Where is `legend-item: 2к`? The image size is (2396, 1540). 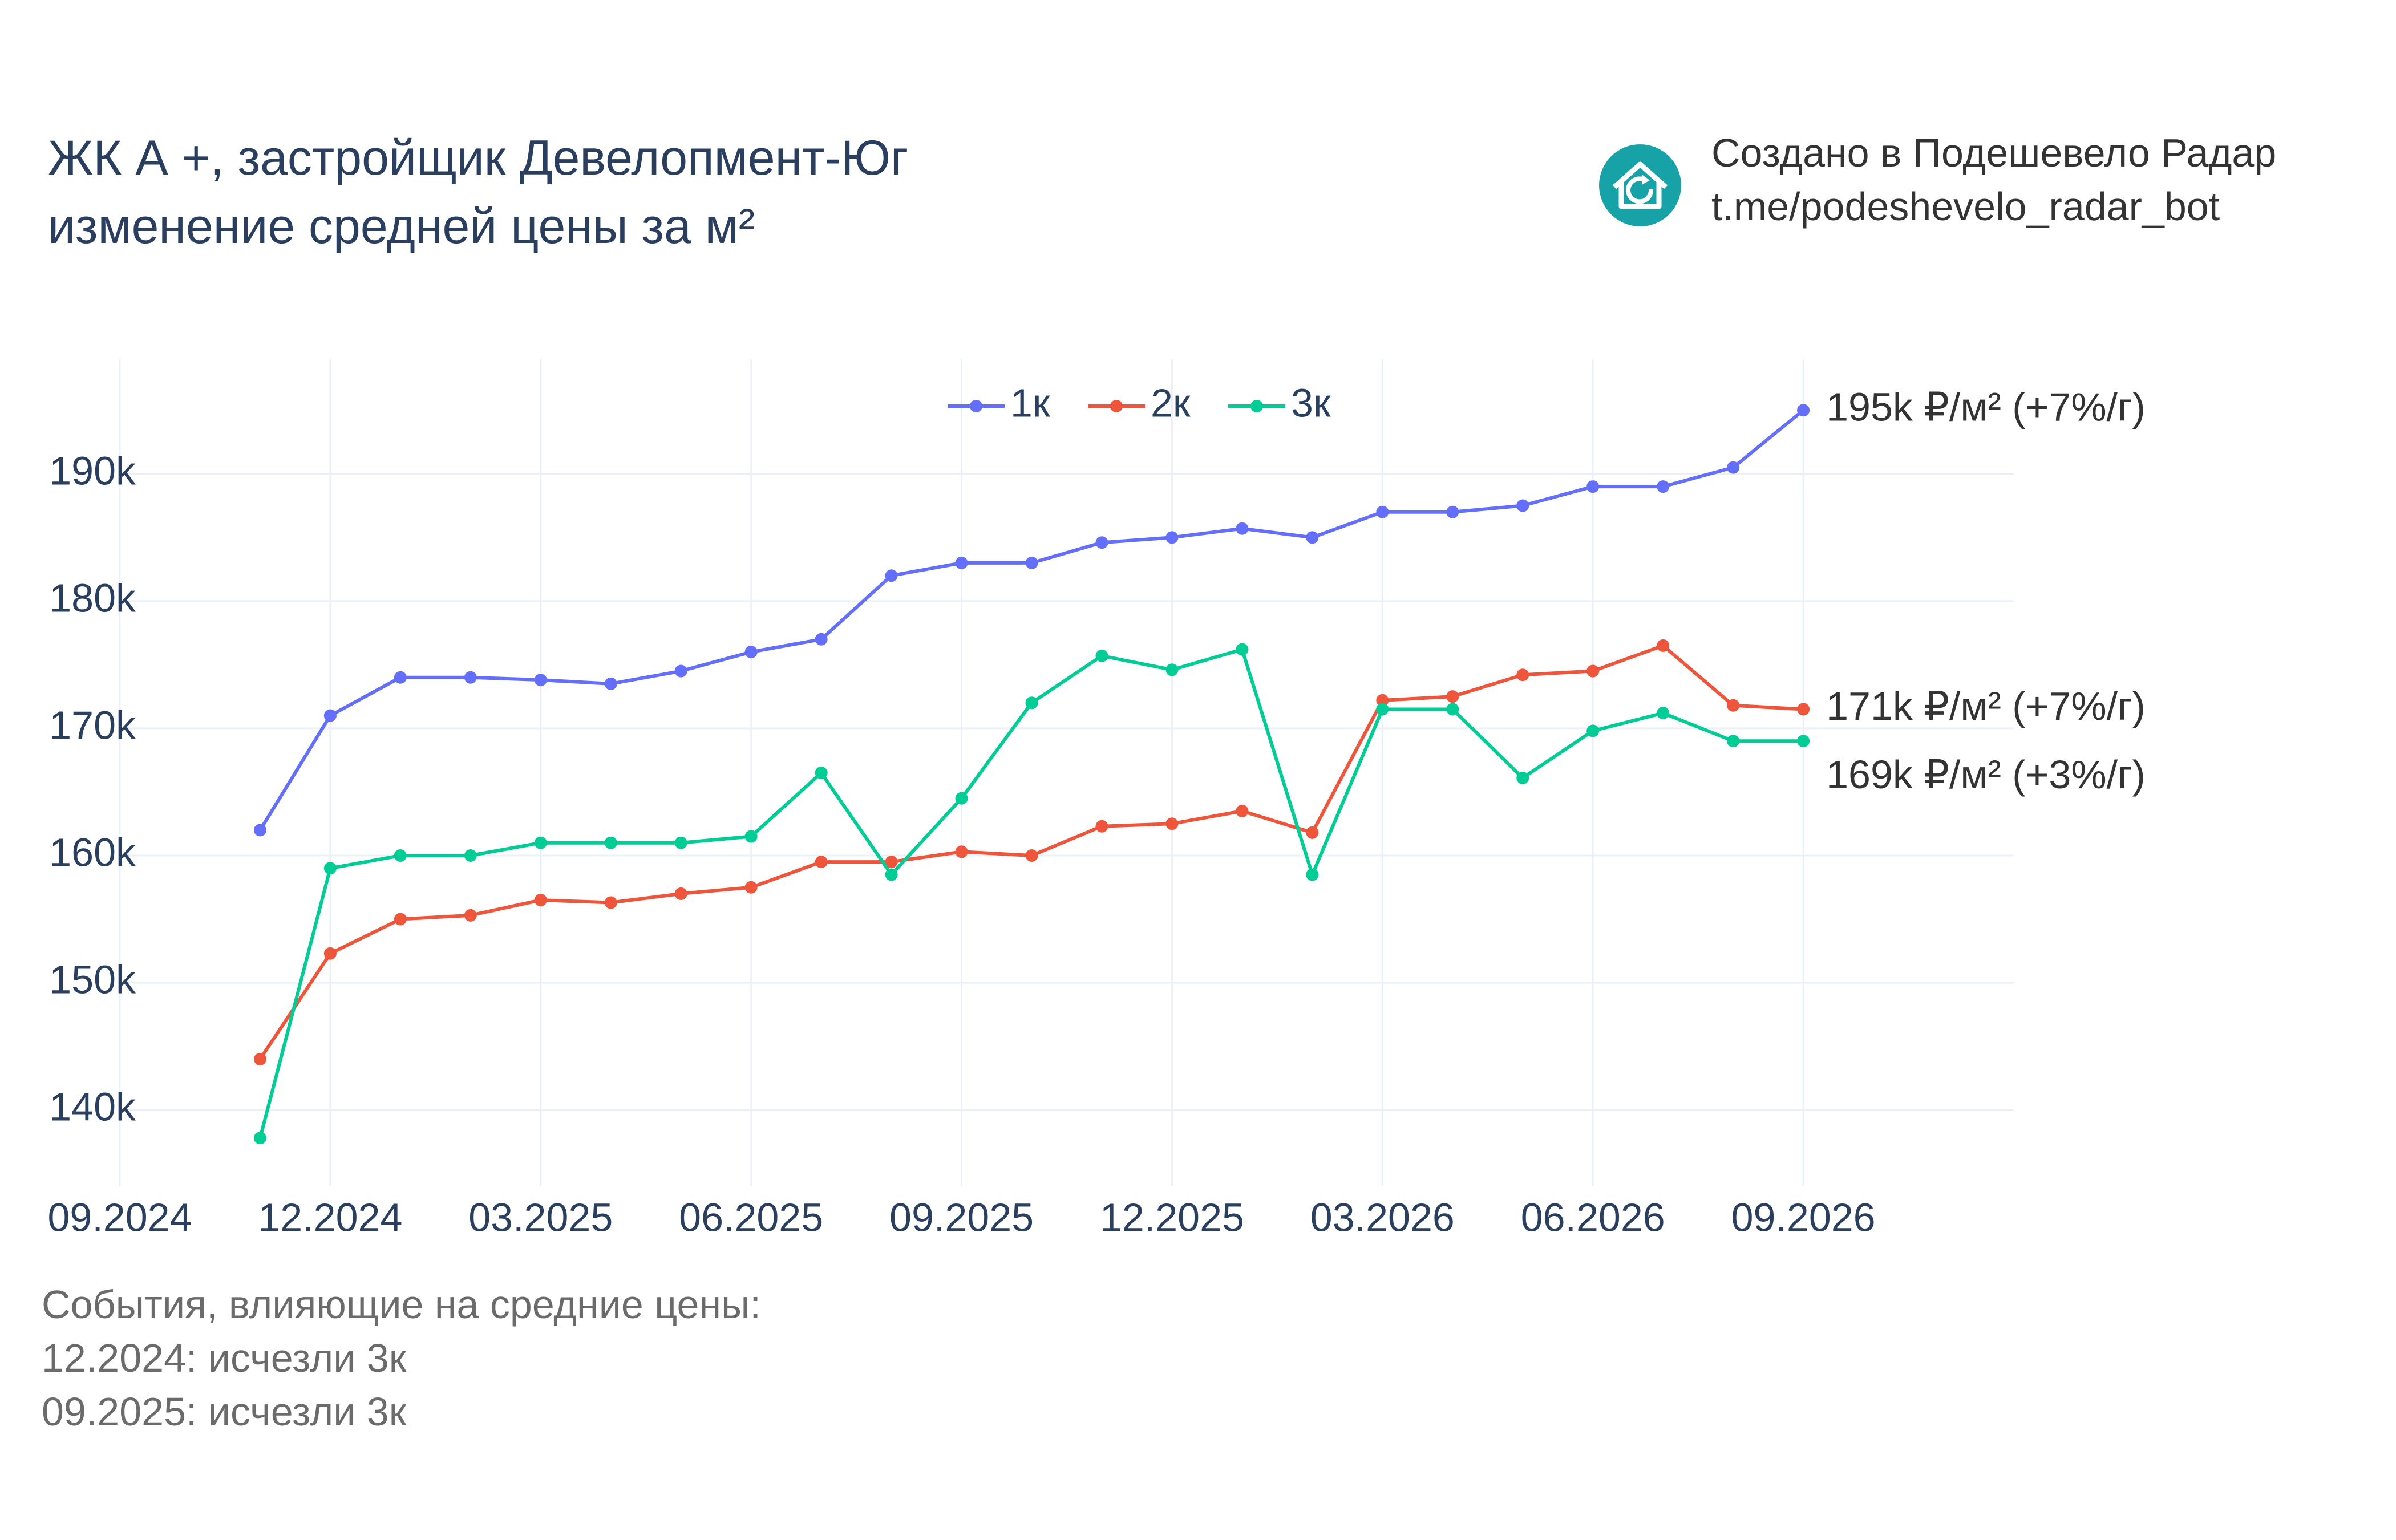 legend-item: 2к is located at coordinates (1139, 403).